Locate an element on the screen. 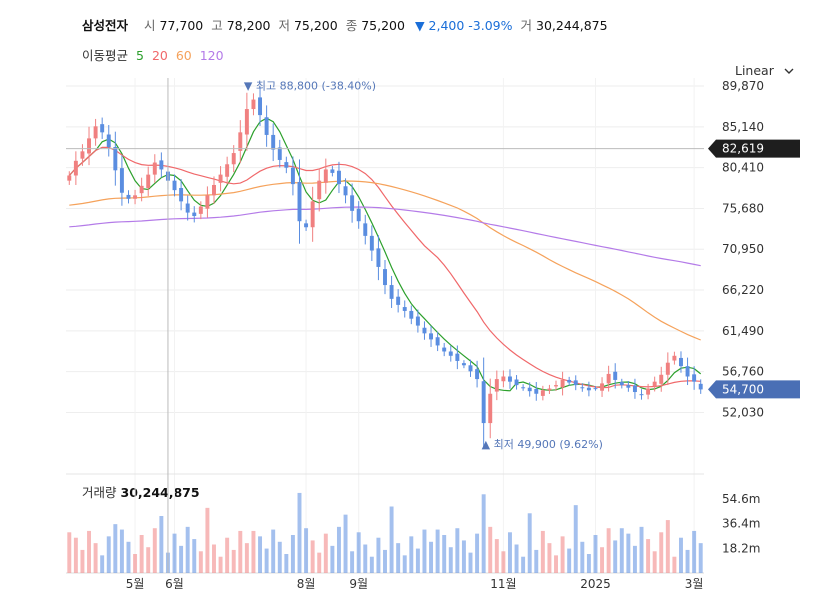 This screenshot has height=600, width=816. low-label: 저 is located at coordinates (284, 25).